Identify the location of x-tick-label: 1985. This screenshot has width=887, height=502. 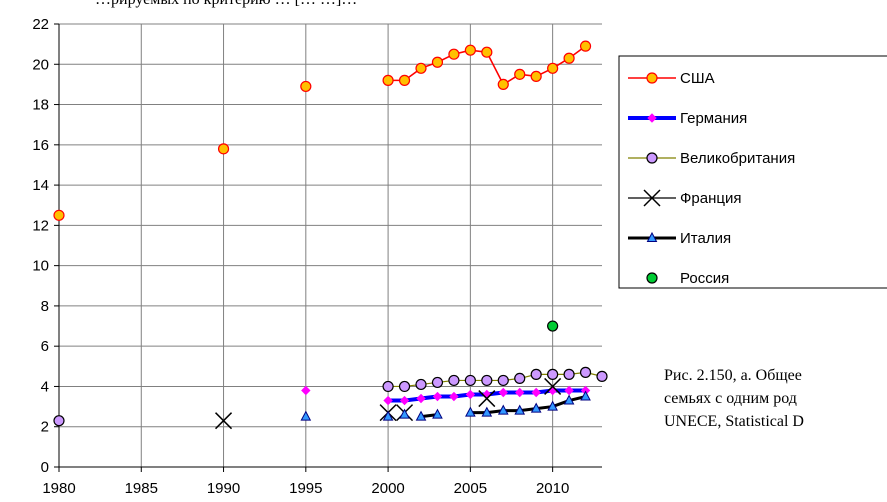
(141, 488).